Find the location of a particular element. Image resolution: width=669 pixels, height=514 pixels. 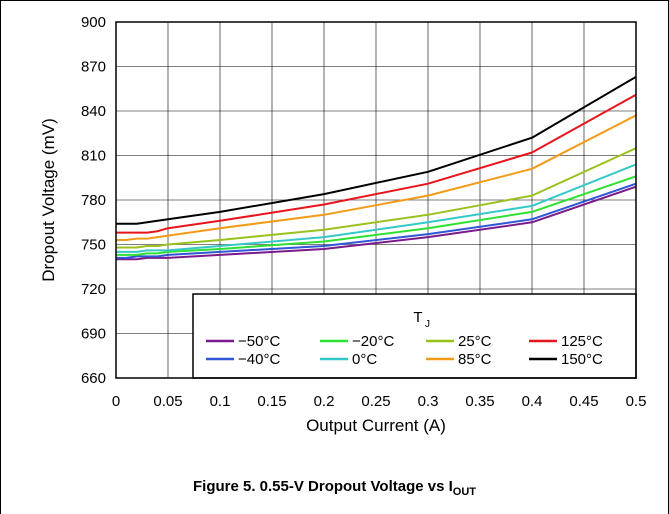

y-tick-label-1: 690 is located at coordinates (93, 334).